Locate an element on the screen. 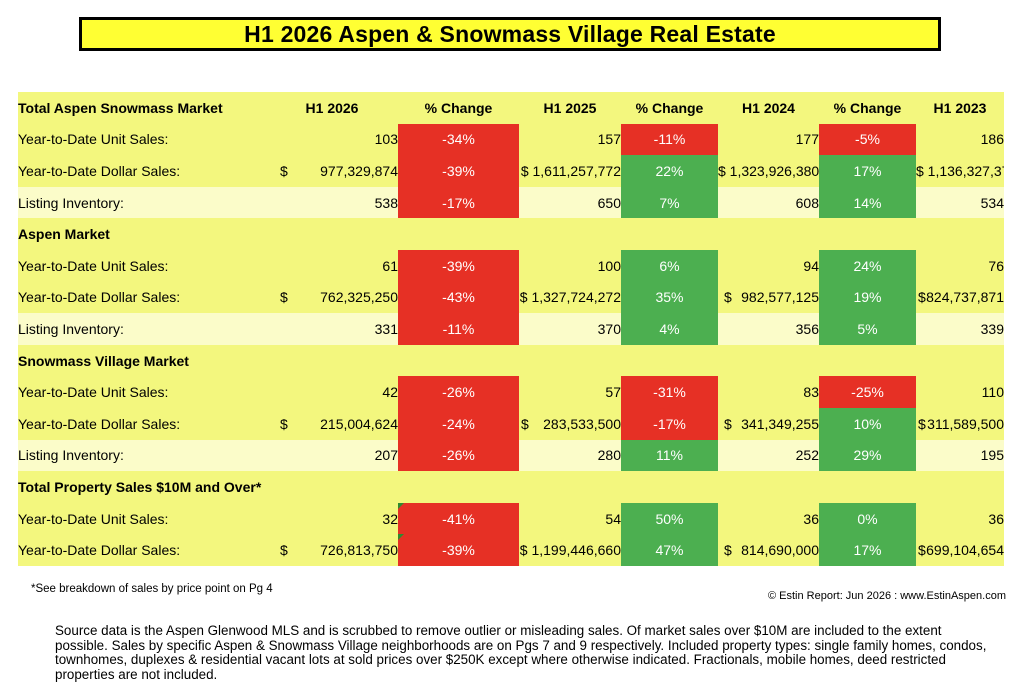  value-2025: 280 is located at coordinates (570, 455).